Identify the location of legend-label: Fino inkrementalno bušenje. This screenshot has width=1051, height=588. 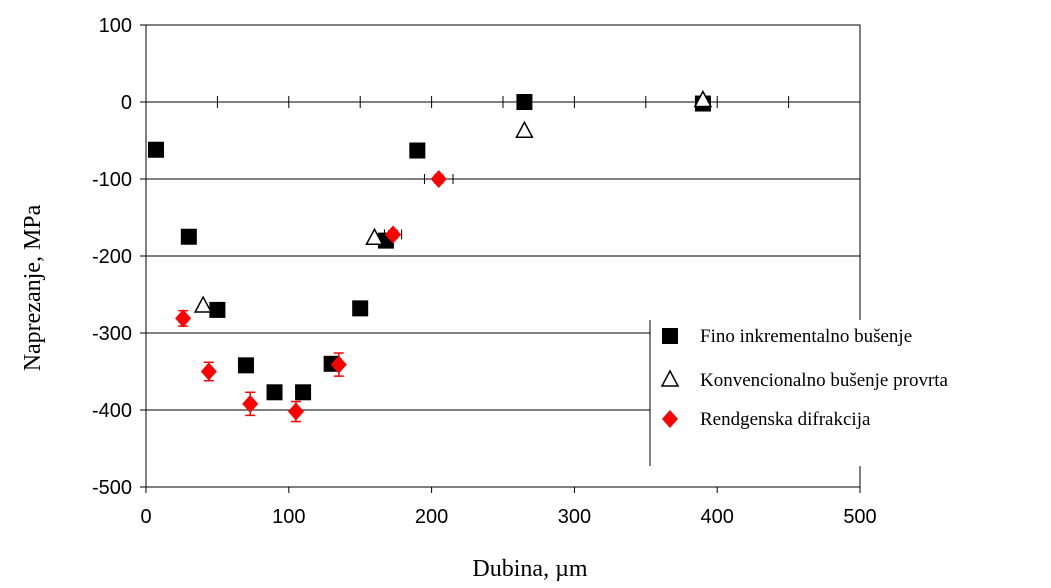
(806, 336).